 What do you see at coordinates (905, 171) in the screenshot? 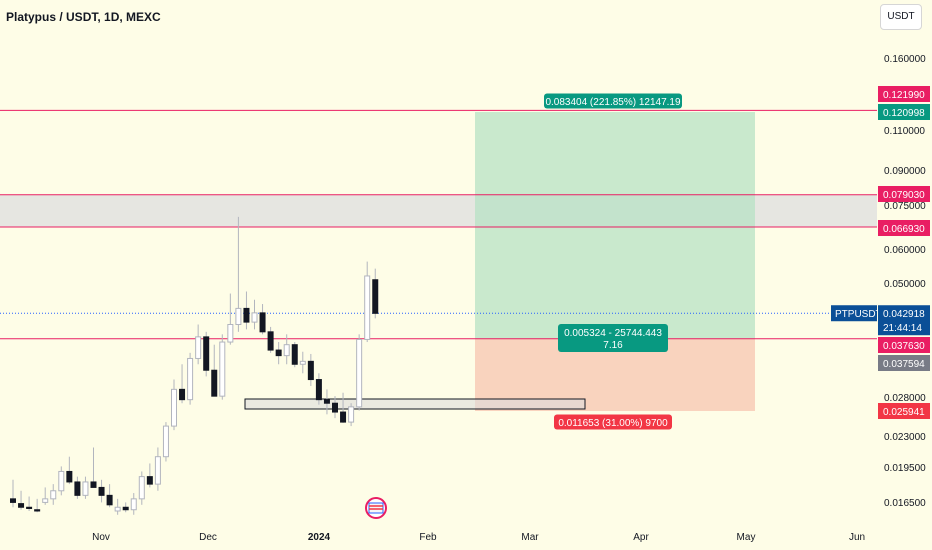
I see `price-tick-label: 0.090000` at bounding box center [905, 171].